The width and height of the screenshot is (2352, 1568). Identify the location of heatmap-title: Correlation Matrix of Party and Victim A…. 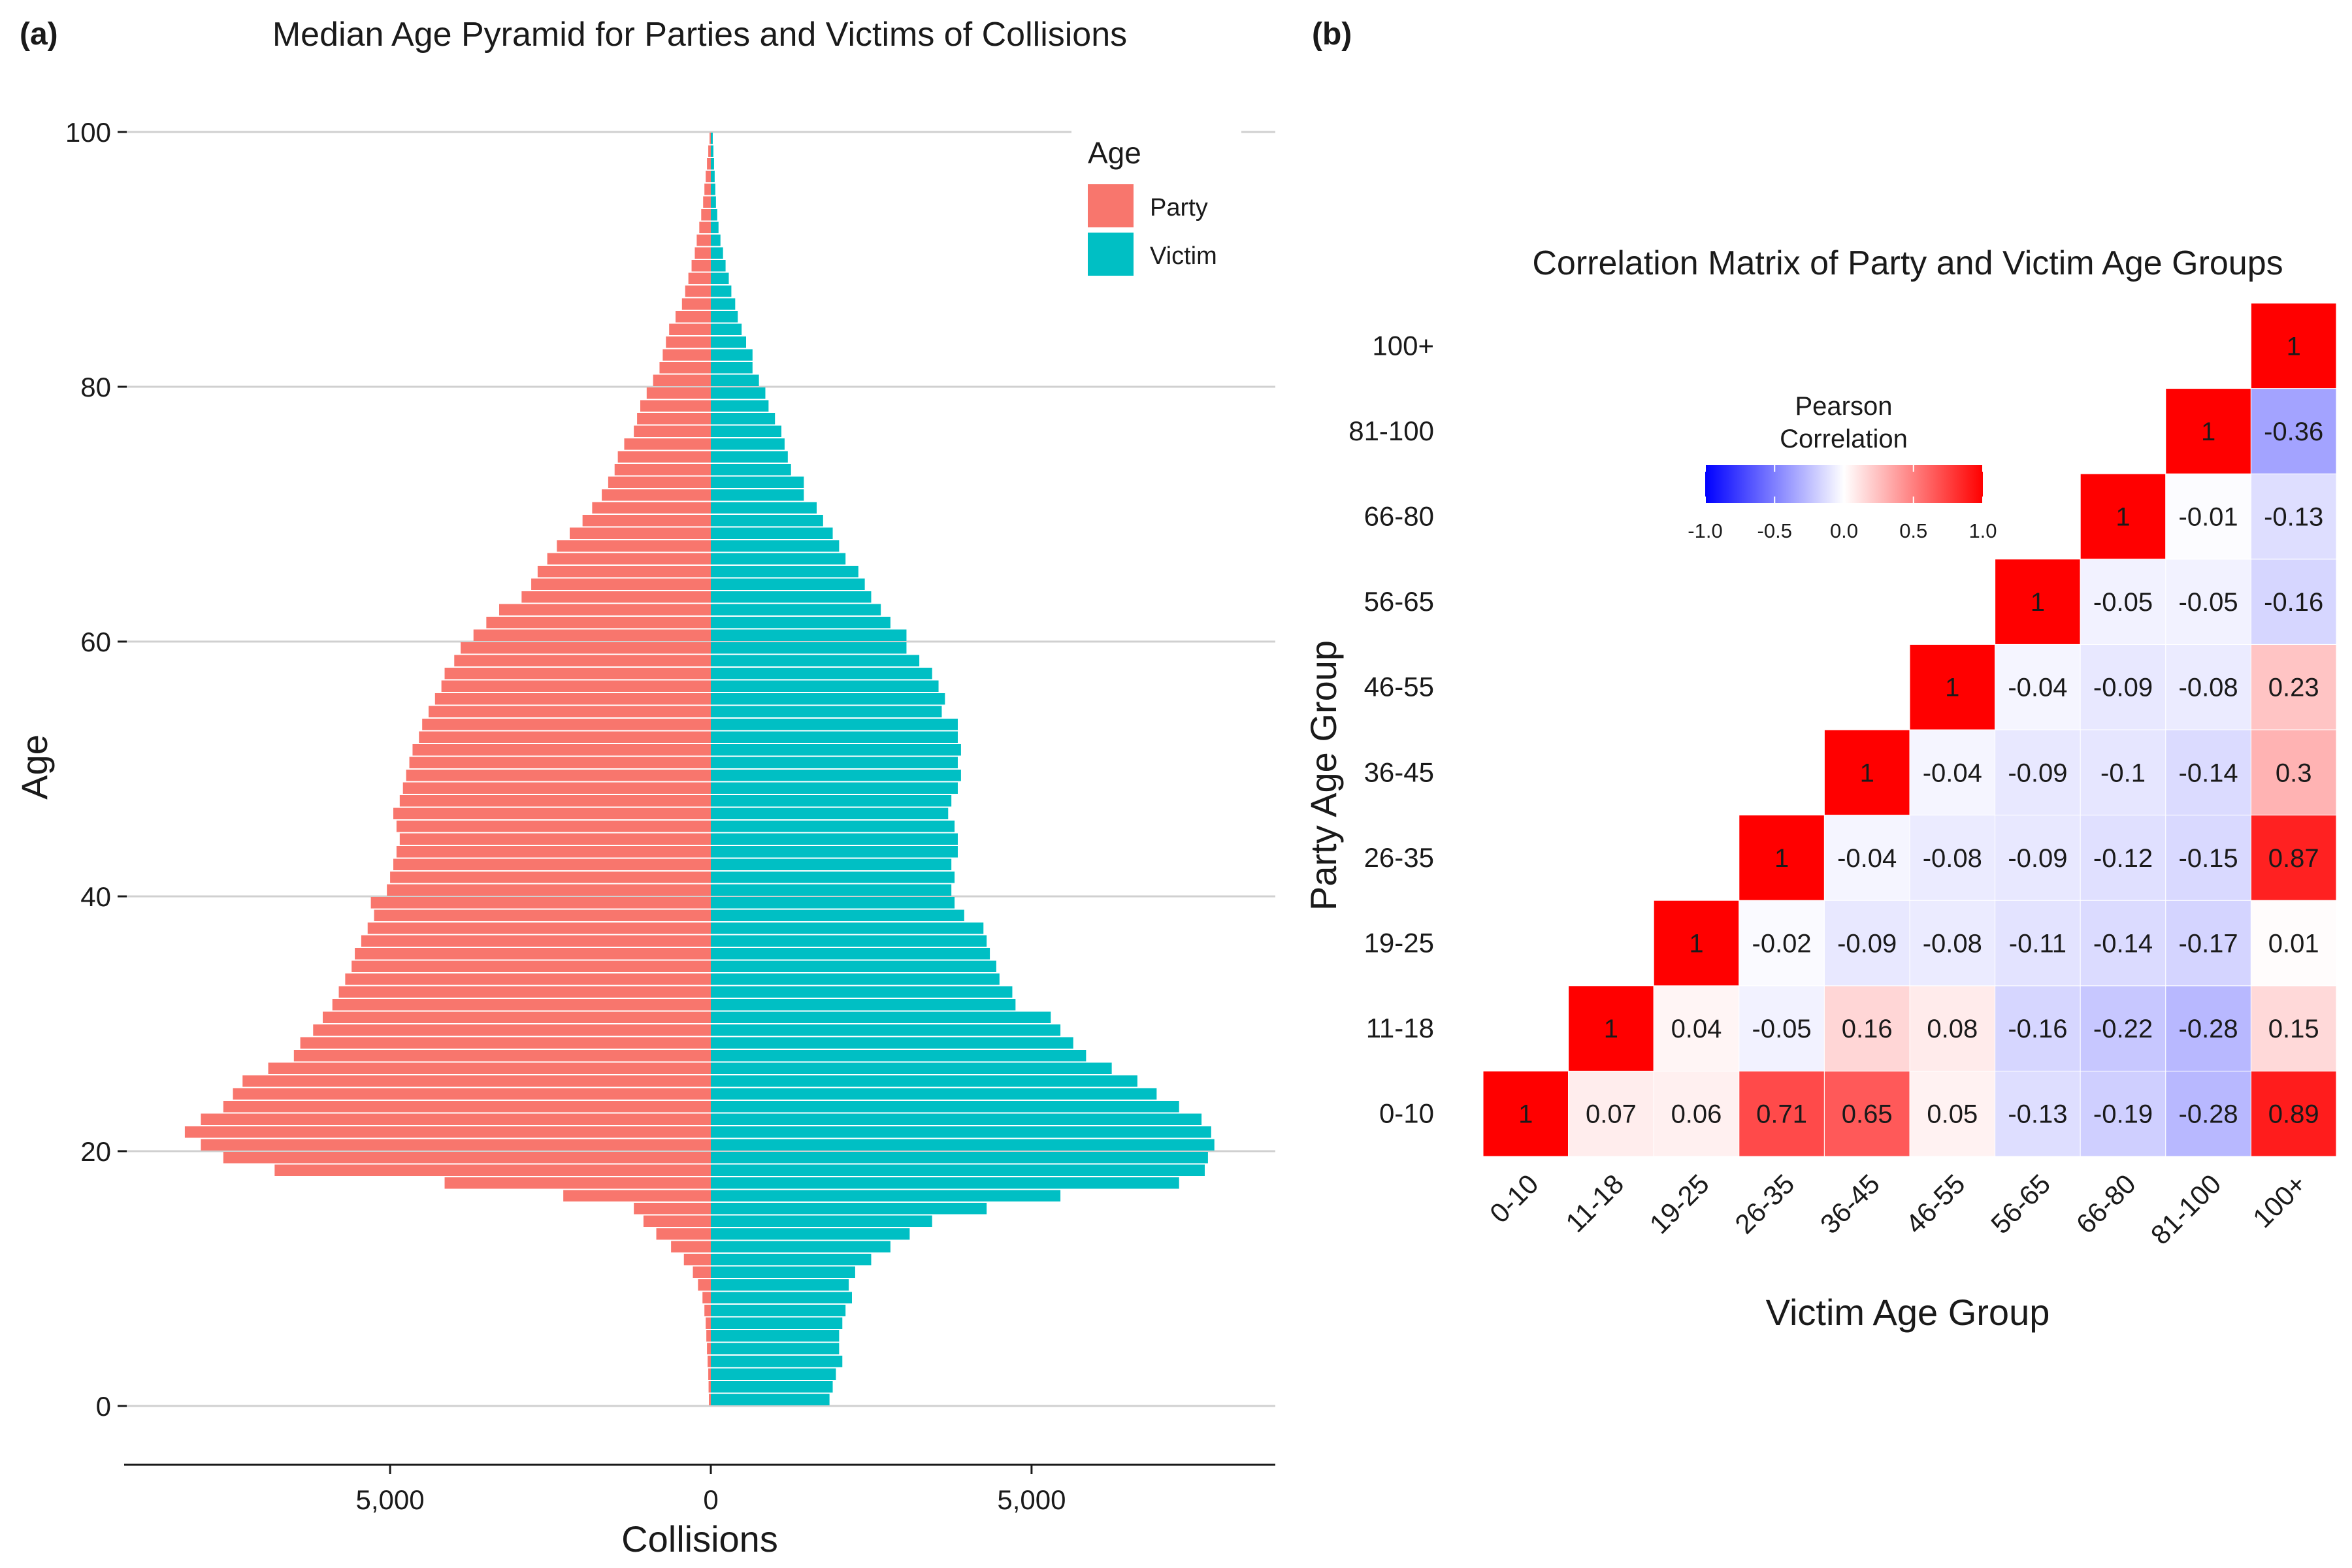
(1907, 263).